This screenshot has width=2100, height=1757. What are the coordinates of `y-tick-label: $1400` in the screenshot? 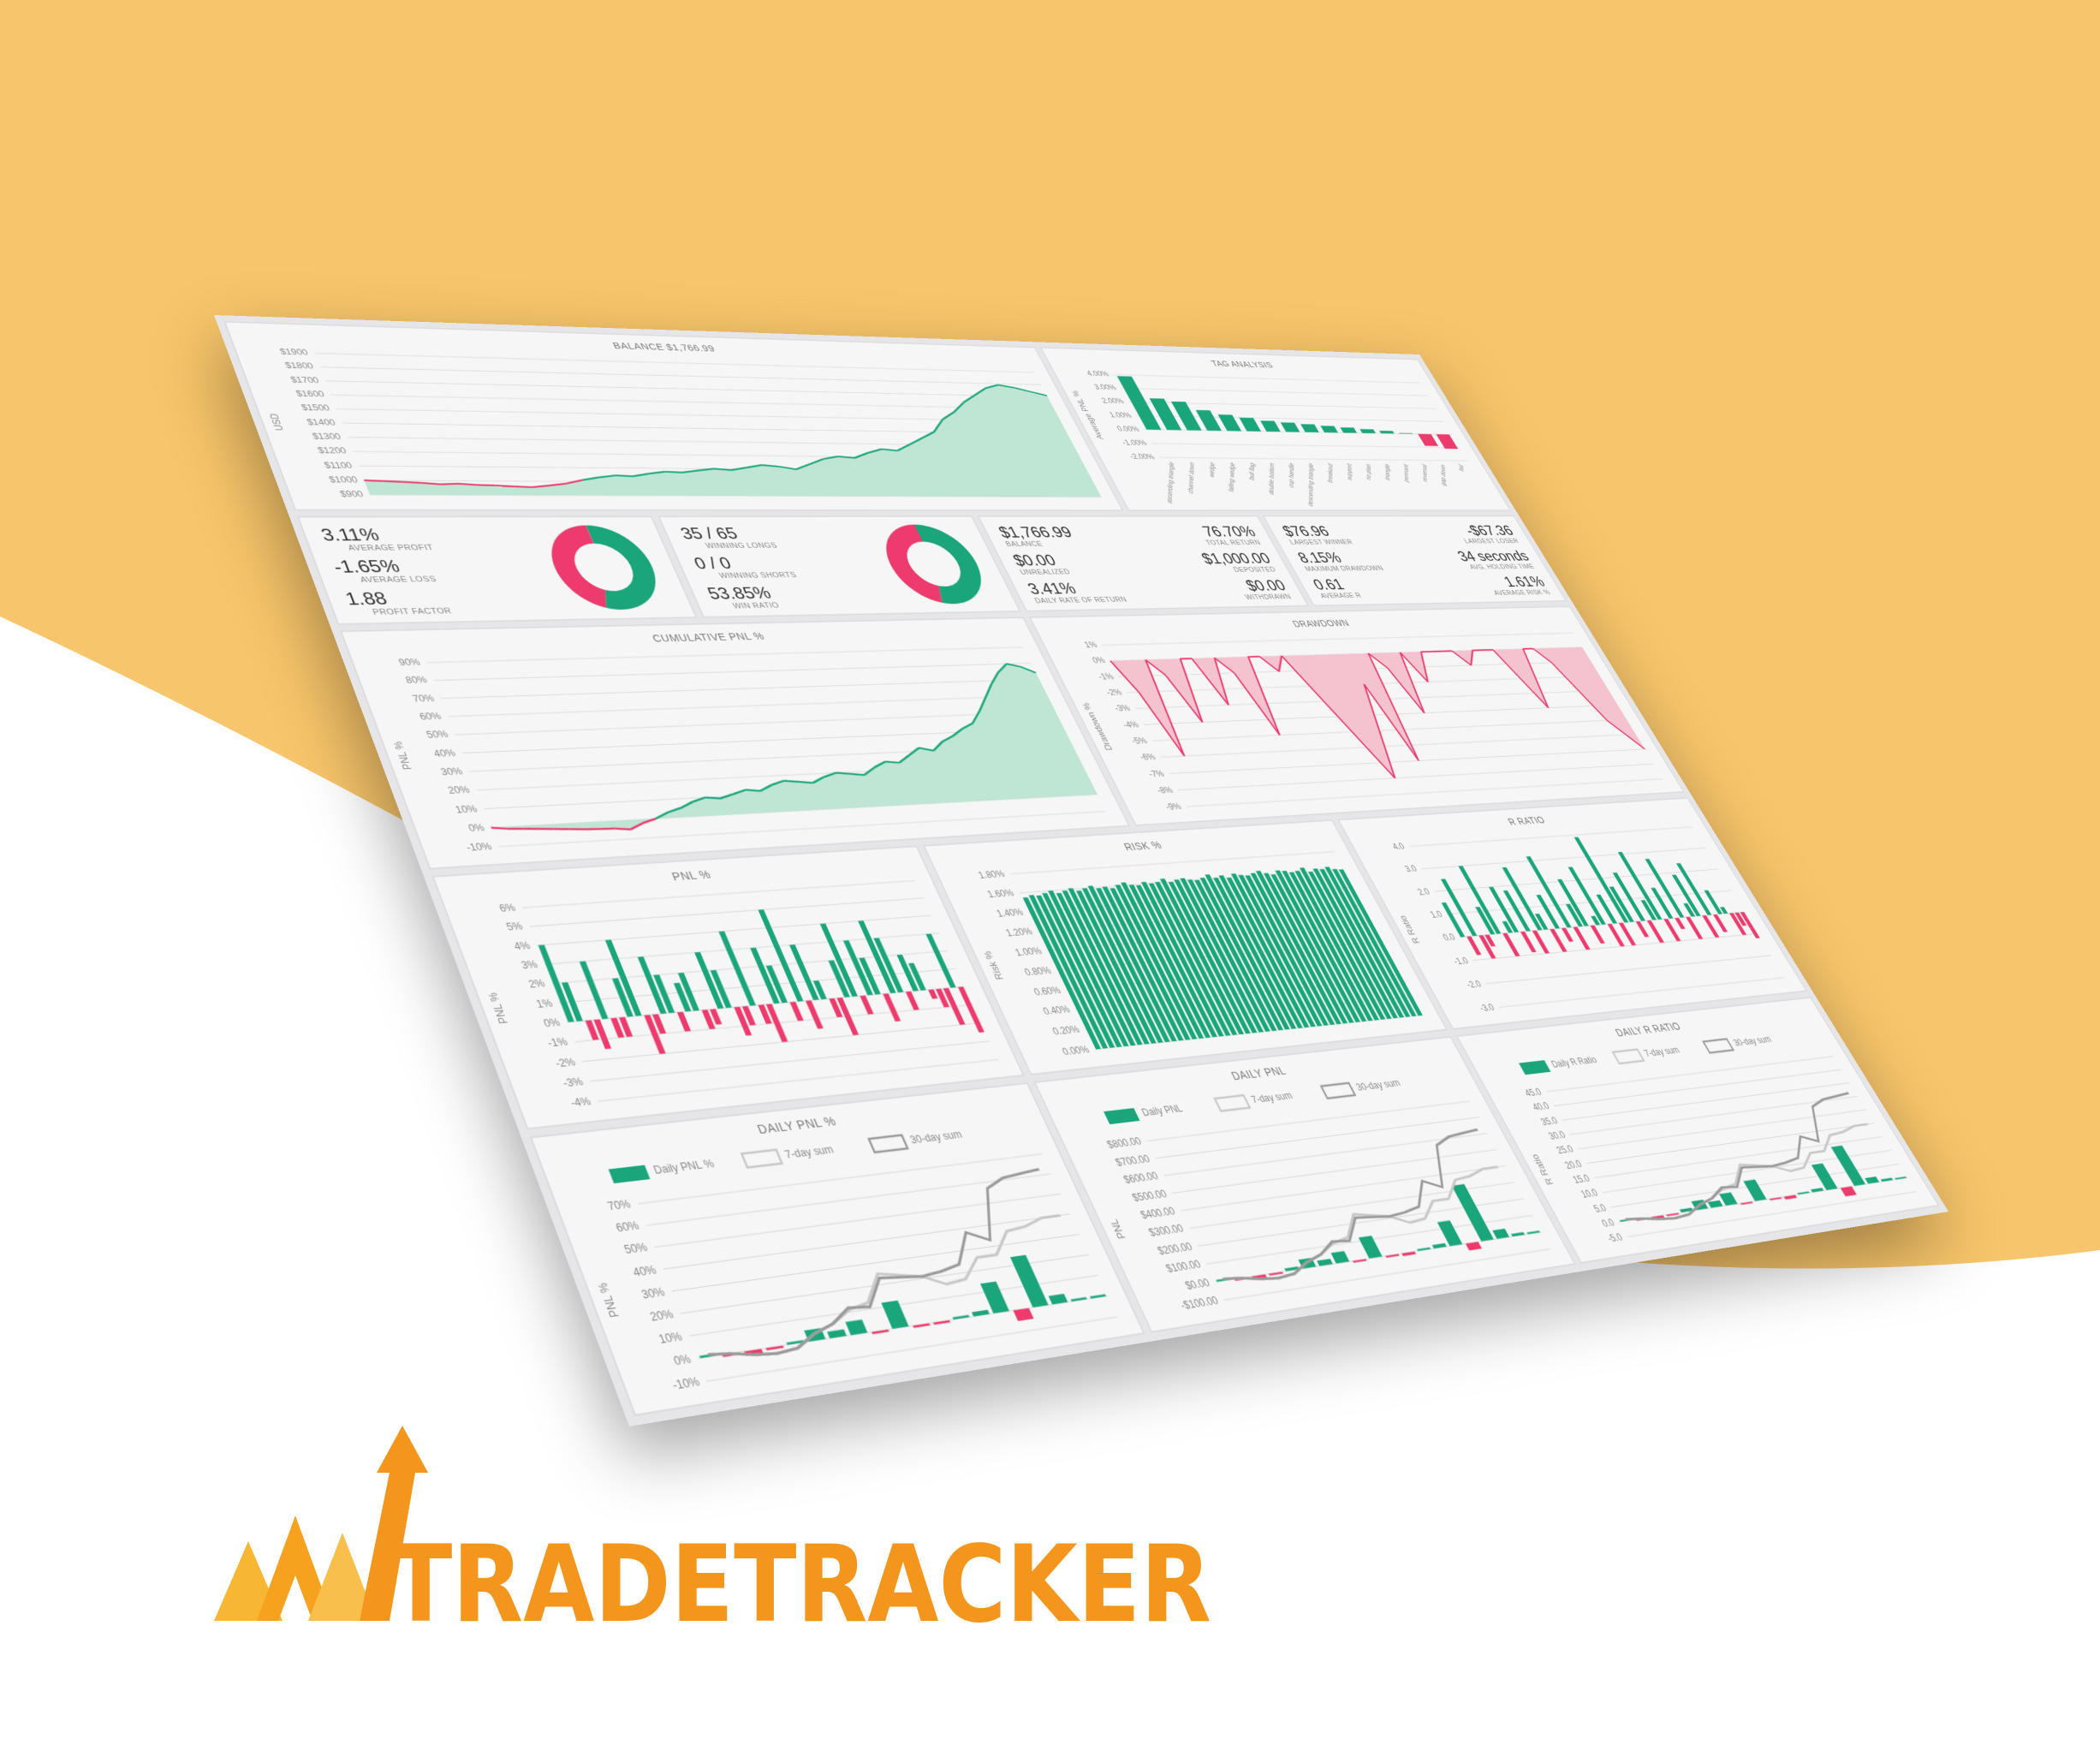 It's located at (321, 423).